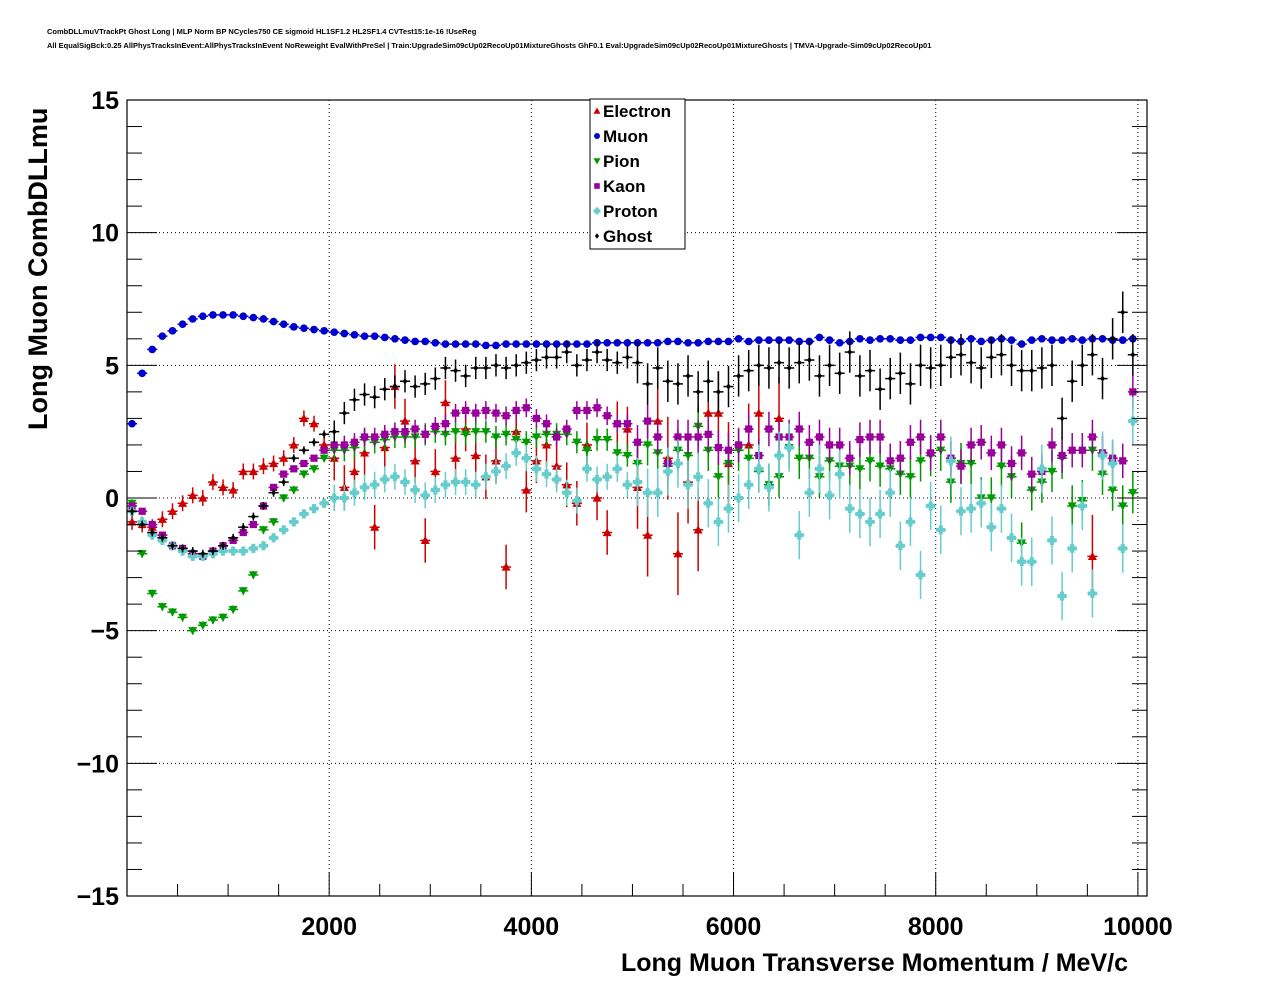  I want to click on x-tick-label: 2000, so click(329, 927).